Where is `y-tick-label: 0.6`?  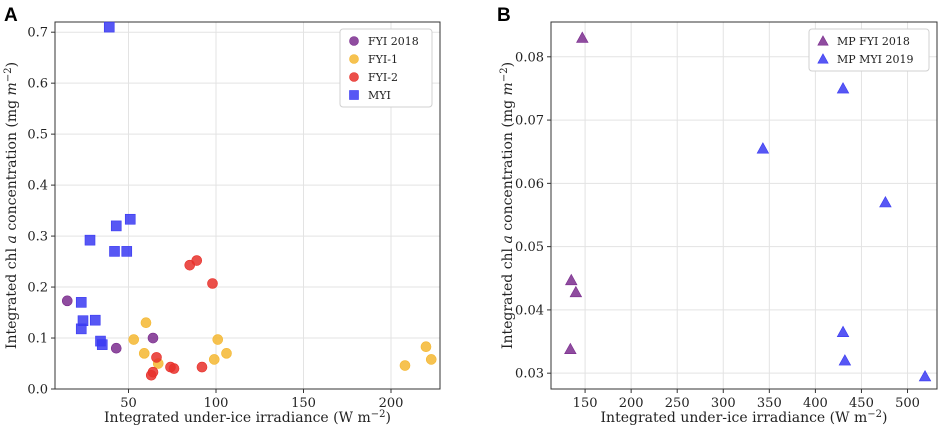 y-tick-label: 0.6 is located at coordinates (37, 84).